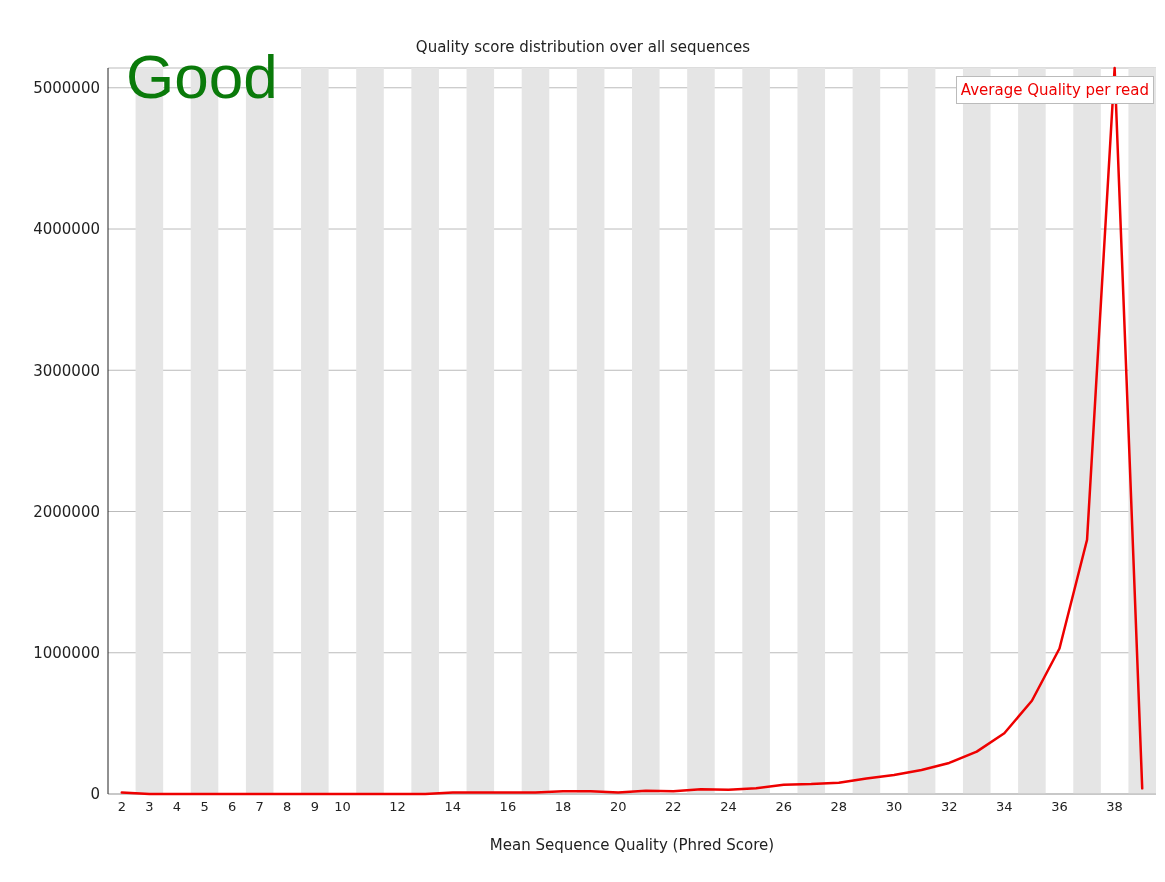 The height and width of the screenshot is (882, 1165). I want to click on annotation: Good, so click(202, 76).